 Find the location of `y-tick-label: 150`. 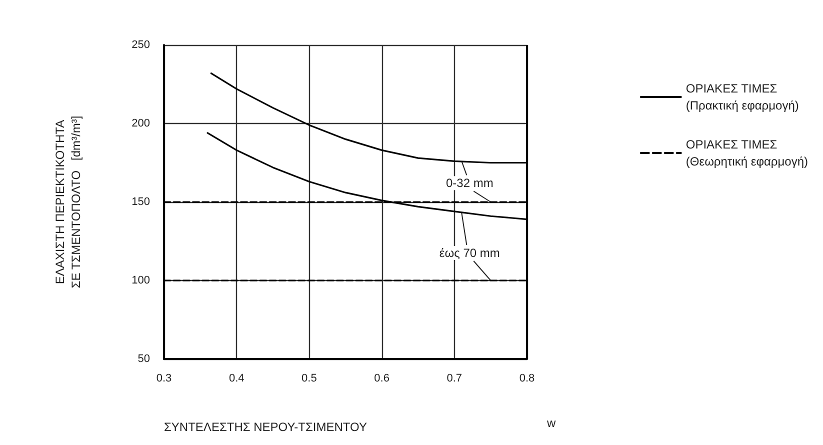

y-tick-label: 150 is located at coordinates (141, 202).